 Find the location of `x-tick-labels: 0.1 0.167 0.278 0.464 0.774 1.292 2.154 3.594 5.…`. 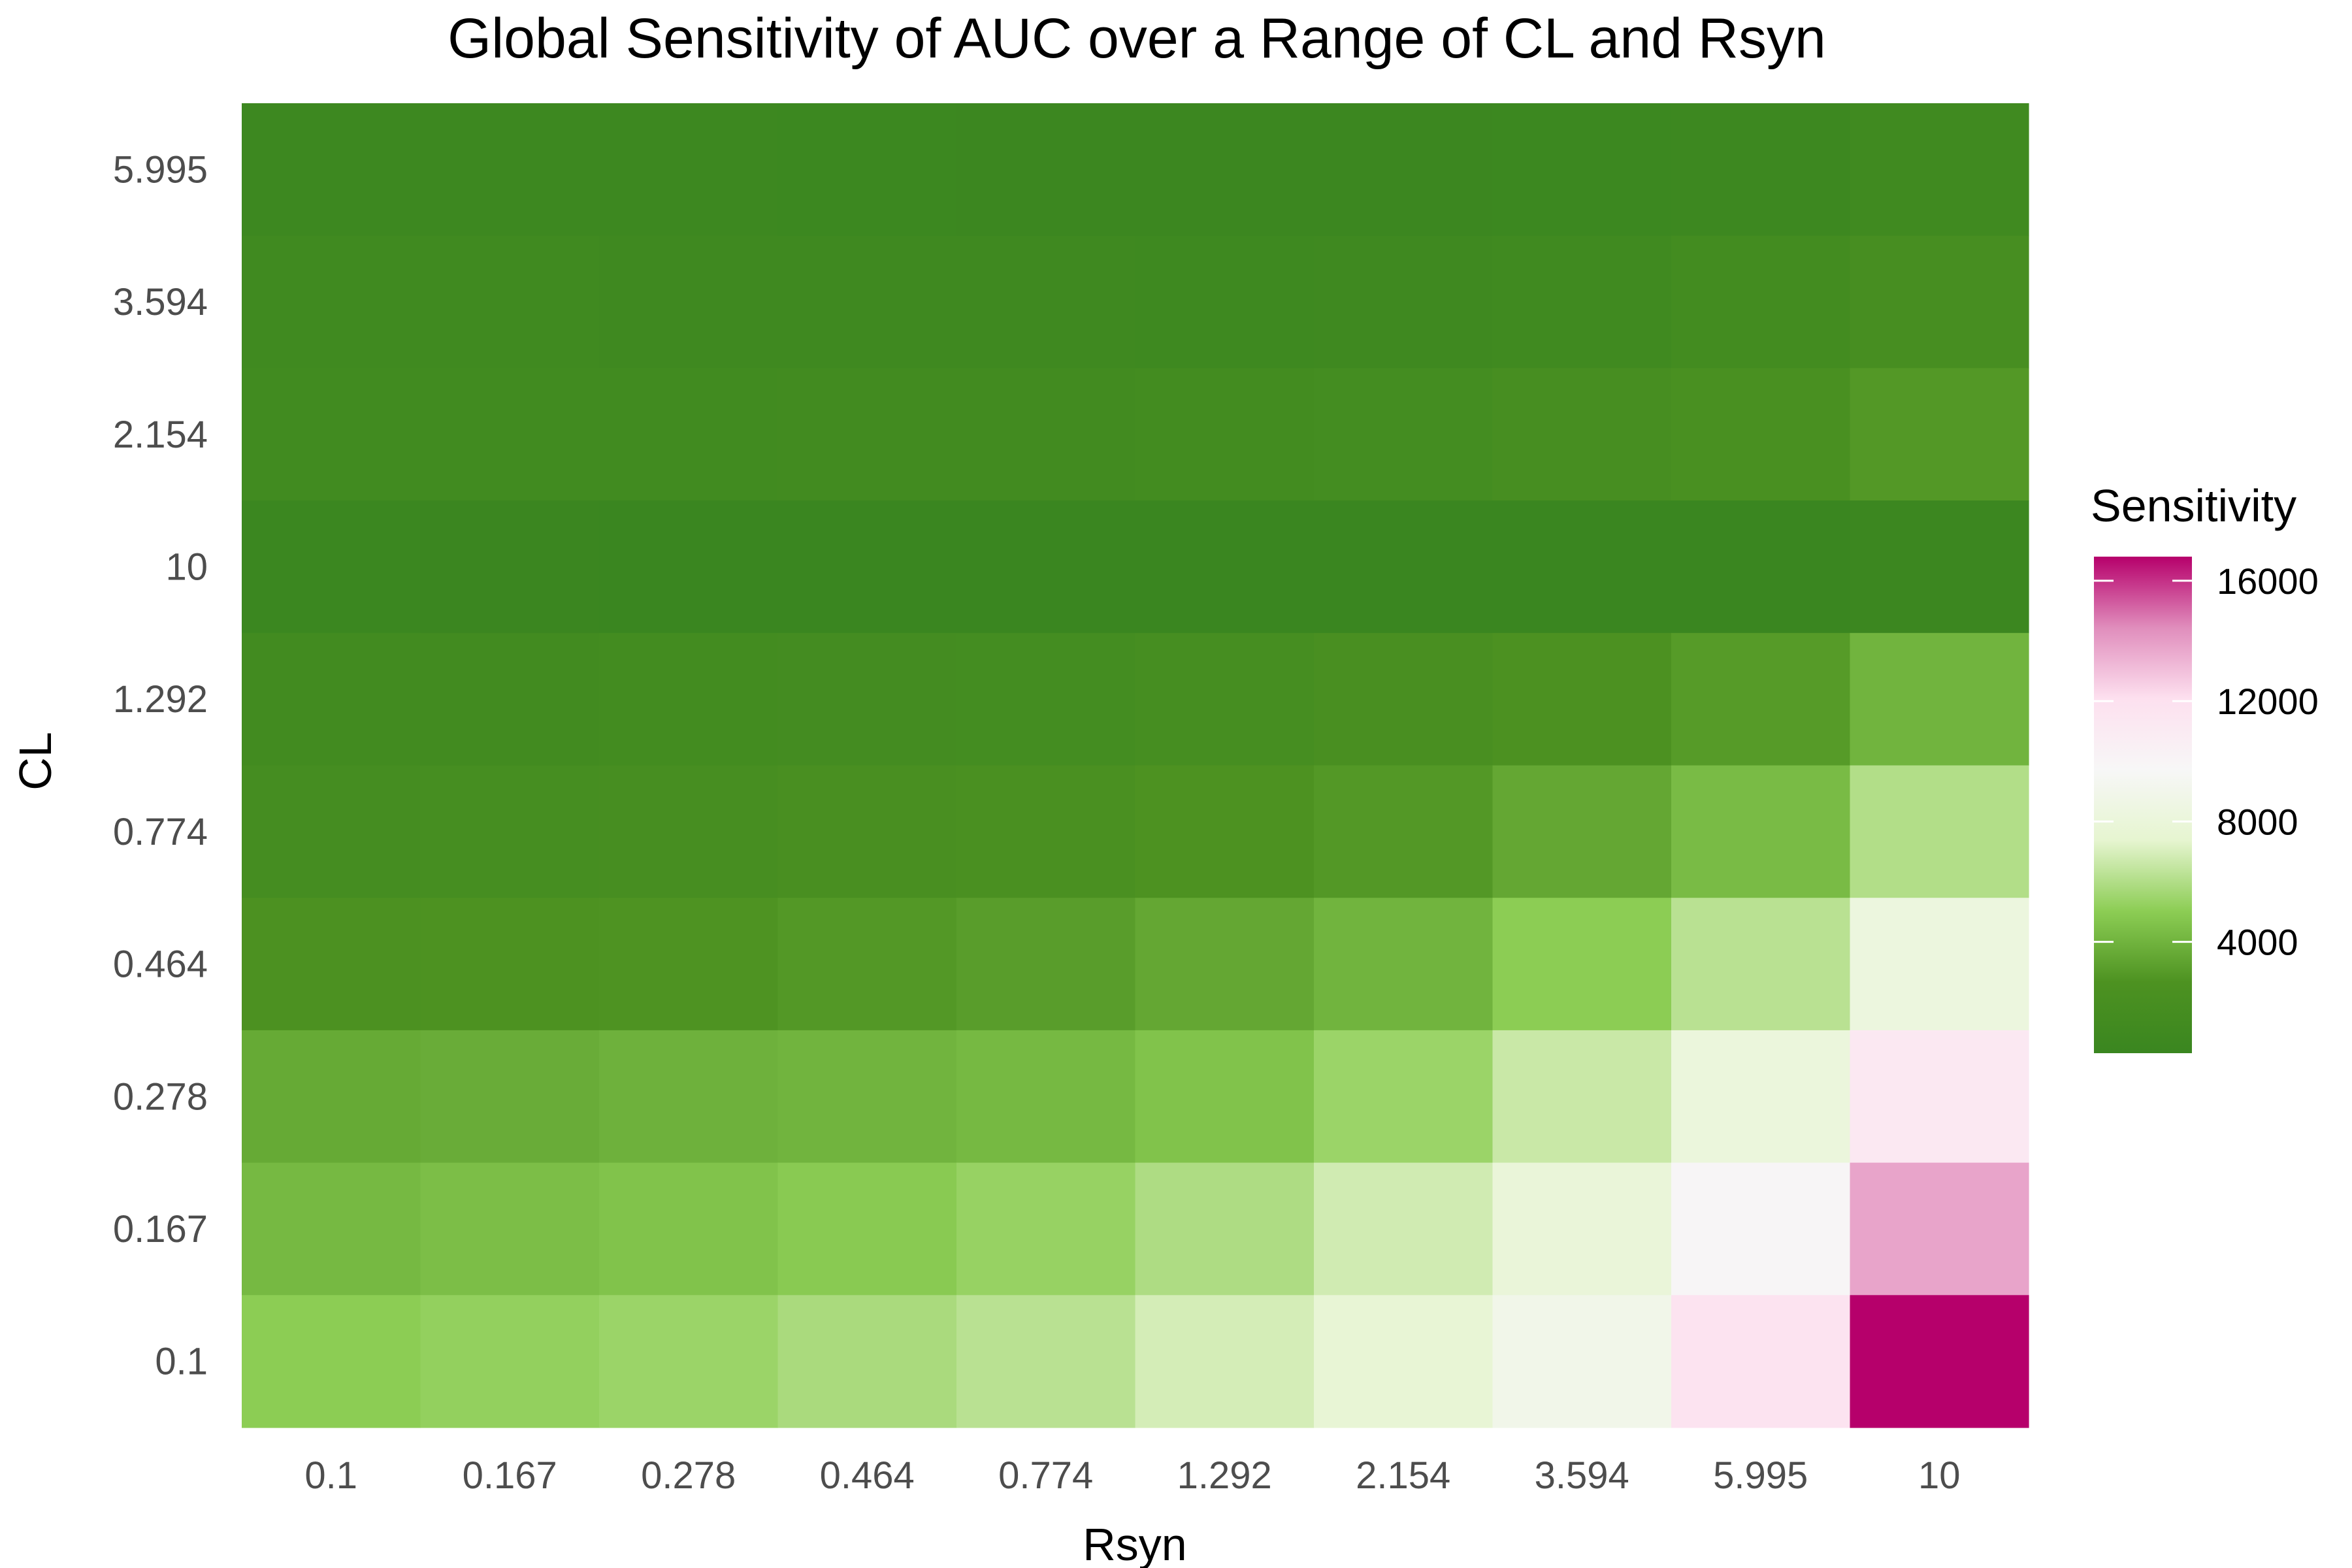

x-tick-labels: 0.1 0.167 0.278 0.464 0.774 1.292 2.154 3.594 5.… is located at coordinates (1132, 1475).